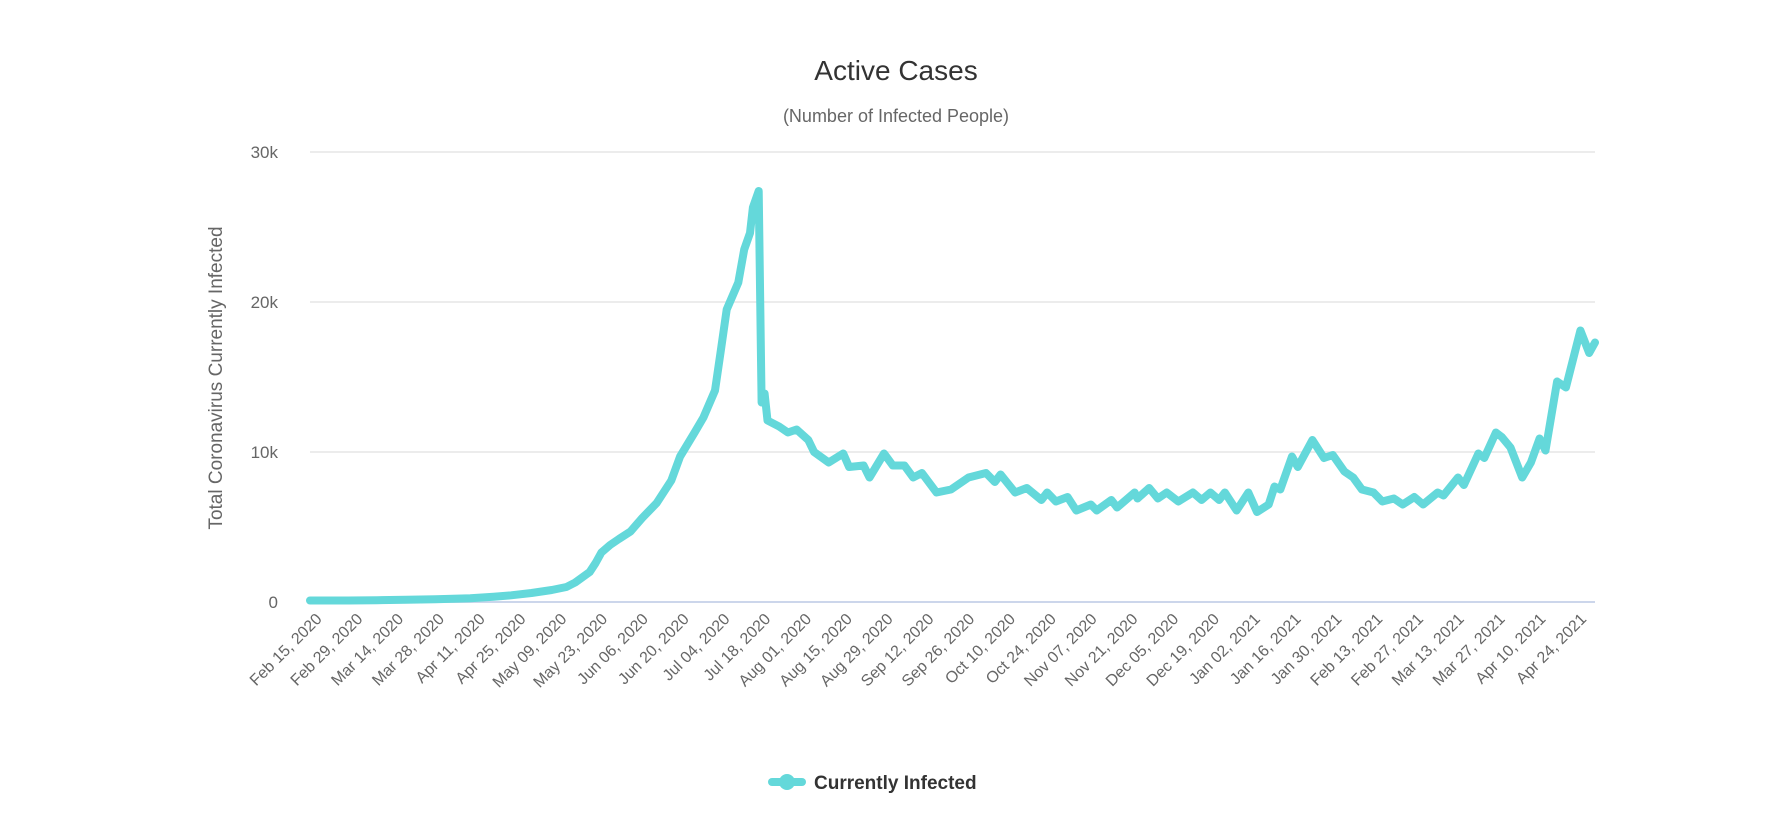 This screenshot has width=1792, height=828. What do you see at coordinates (613, 650) in the screenshot?
I see `x-tick-label: Jun 06, 2020` at bounding box center [613, 650].